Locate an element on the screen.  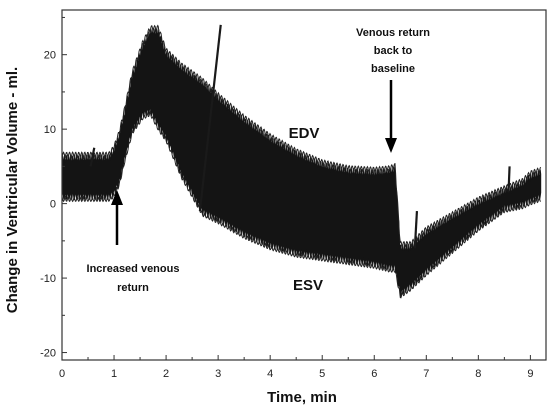
y-tick-label: -10 is located at coordinates (48, 279).